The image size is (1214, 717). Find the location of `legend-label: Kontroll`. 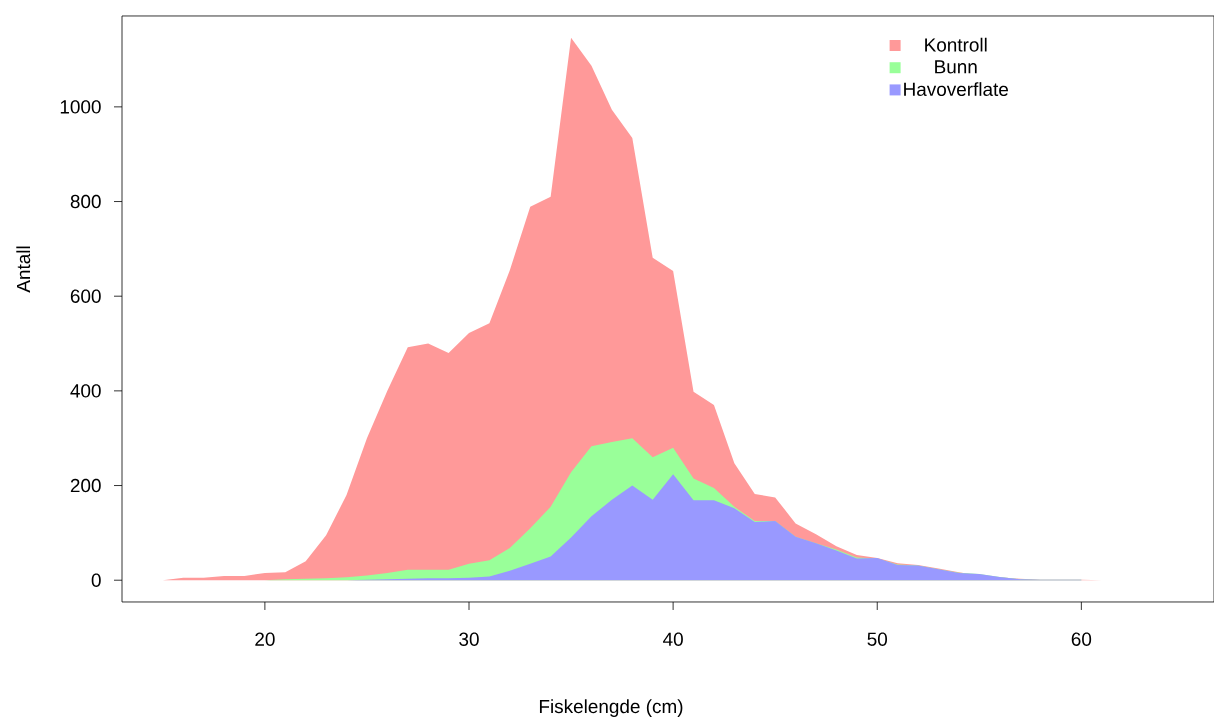

legend-label: Kontroll is located at coordinates (956, 44).